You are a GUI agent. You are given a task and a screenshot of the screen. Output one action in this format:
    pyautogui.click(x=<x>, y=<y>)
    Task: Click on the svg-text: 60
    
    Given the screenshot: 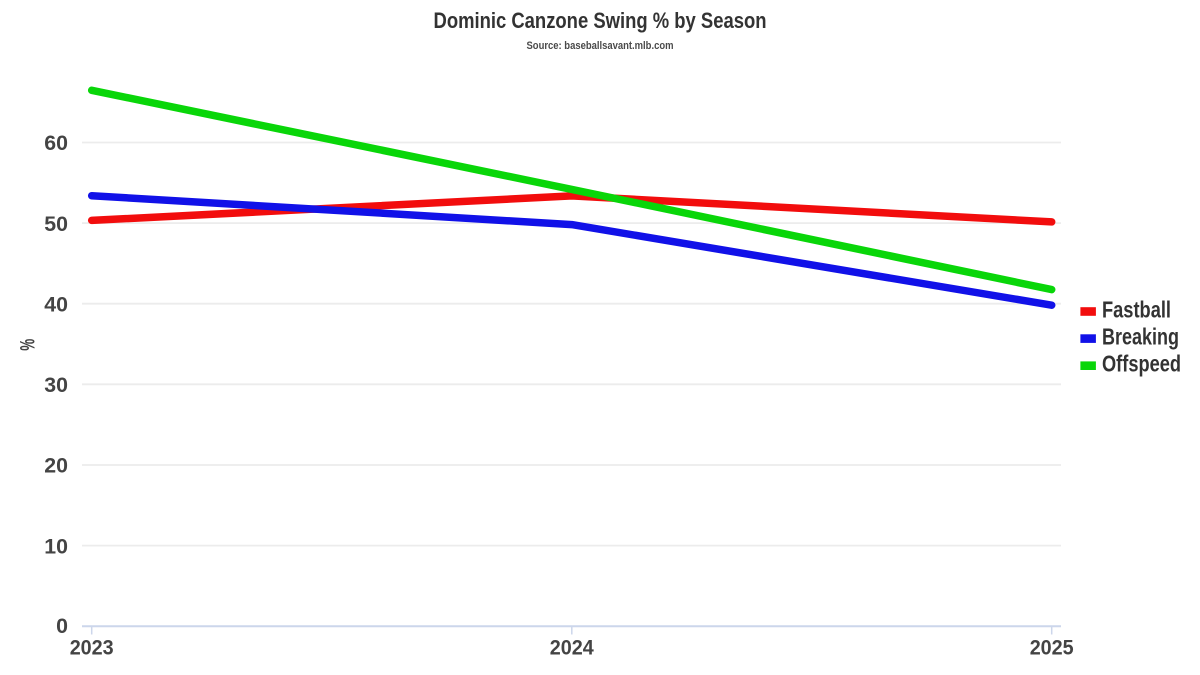 What is the action you would take?
    pyautogui.click(x=56, y=143)
    